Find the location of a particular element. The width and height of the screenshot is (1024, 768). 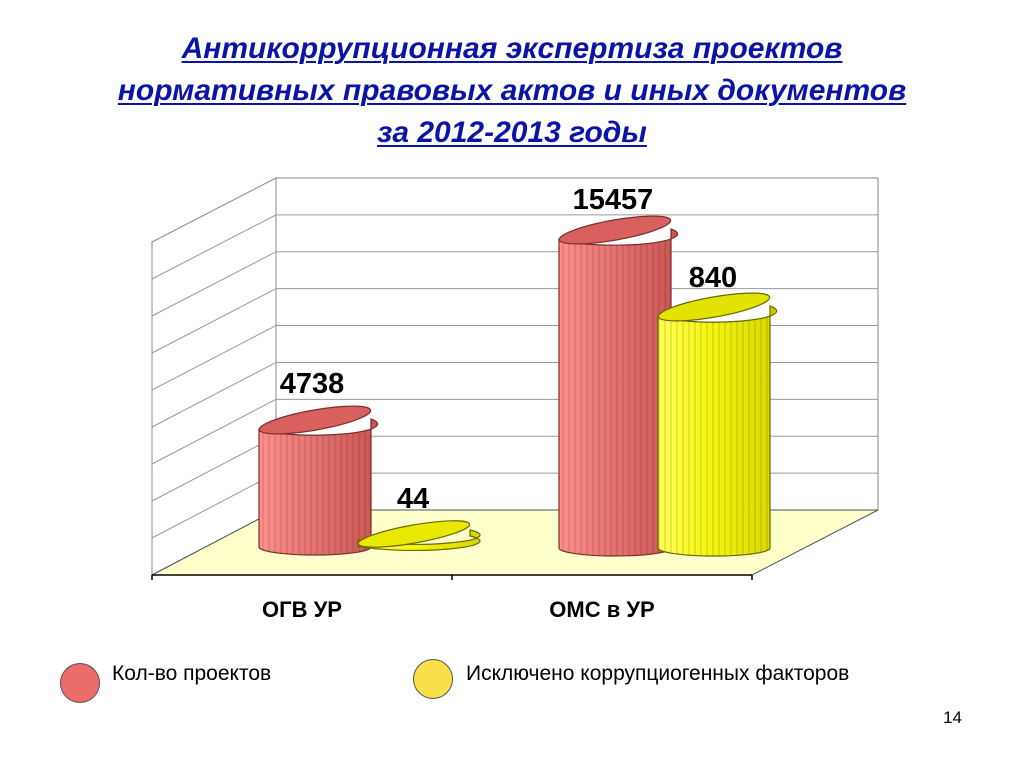

legend-item-projects is located at coordinates (87, 683).